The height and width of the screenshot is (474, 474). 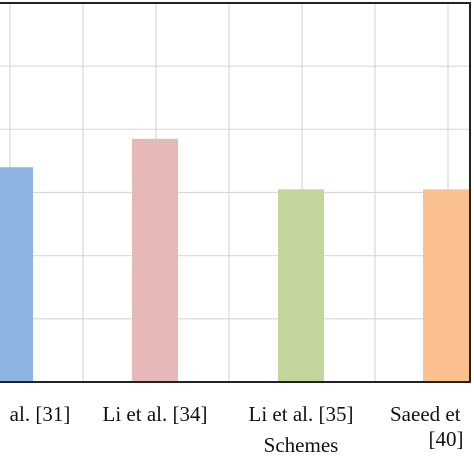 What do you see at coordinates (155, 414) in the screenshot?
I see `category-label: Li et al. [34]` at bounding box center [155, 414].